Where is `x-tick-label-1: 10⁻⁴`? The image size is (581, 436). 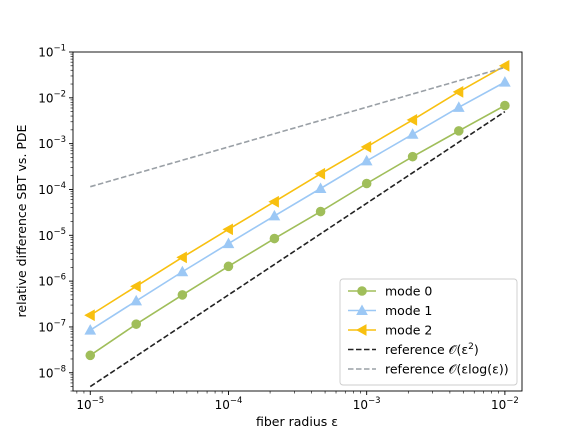
x-tick-label-1: 10⁻⁴ is located at coordinates (229, 404).